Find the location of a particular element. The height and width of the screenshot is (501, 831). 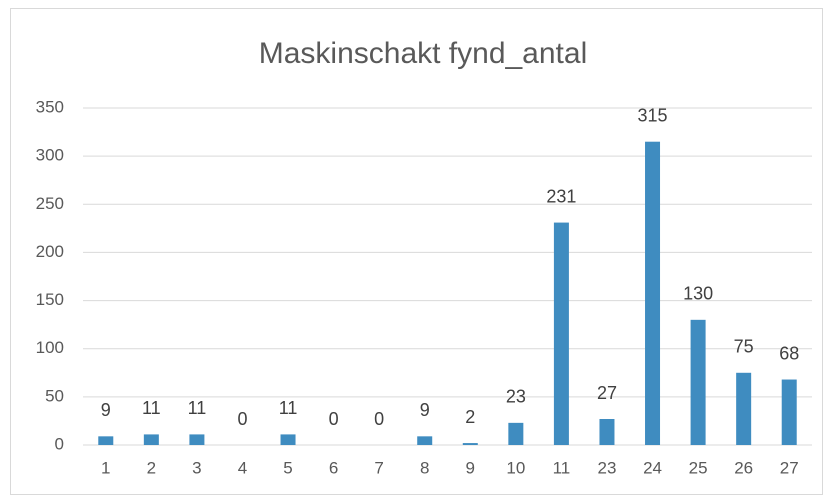

x-tick-label: 1 is located at coordinates (105, 467).